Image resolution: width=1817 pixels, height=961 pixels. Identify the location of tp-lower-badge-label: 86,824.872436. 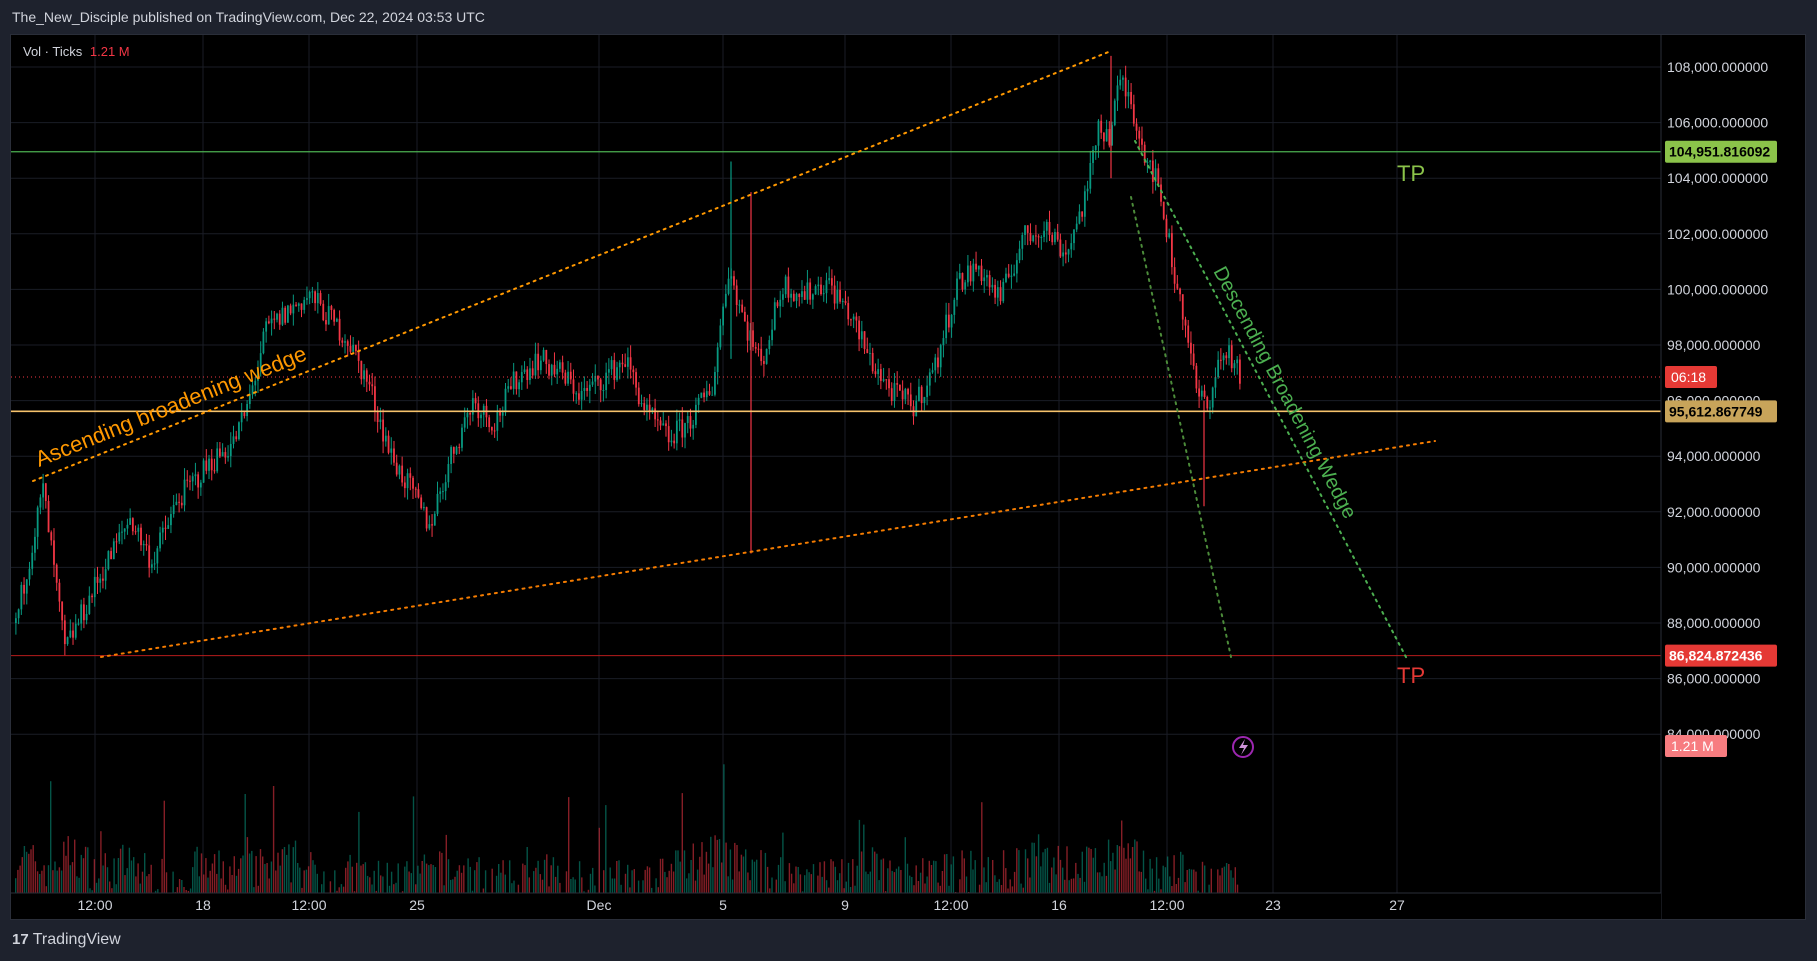
(1716, 656).